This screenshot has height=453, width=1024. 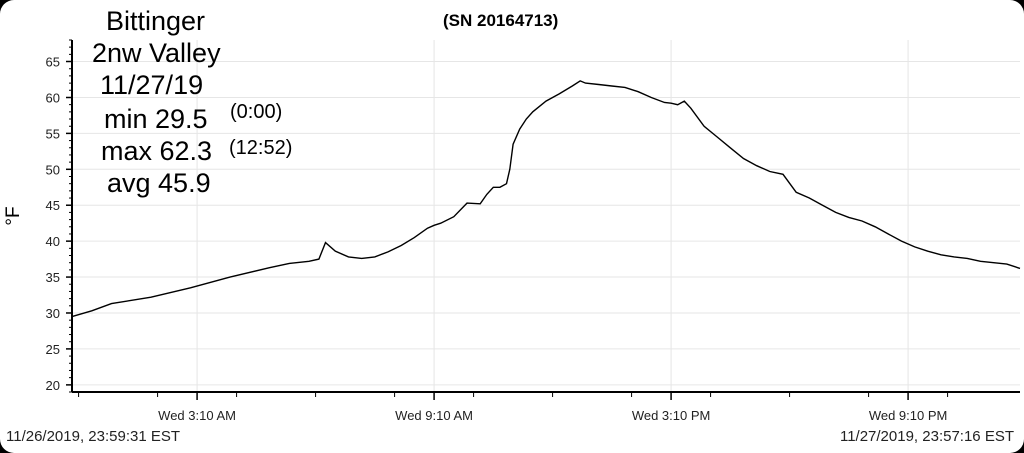 What do you see at coordinates (434, 415) in the screenshot?
I see `x-tick-label-1: Wed 9:10 AM` at bounding box center [434, 415].